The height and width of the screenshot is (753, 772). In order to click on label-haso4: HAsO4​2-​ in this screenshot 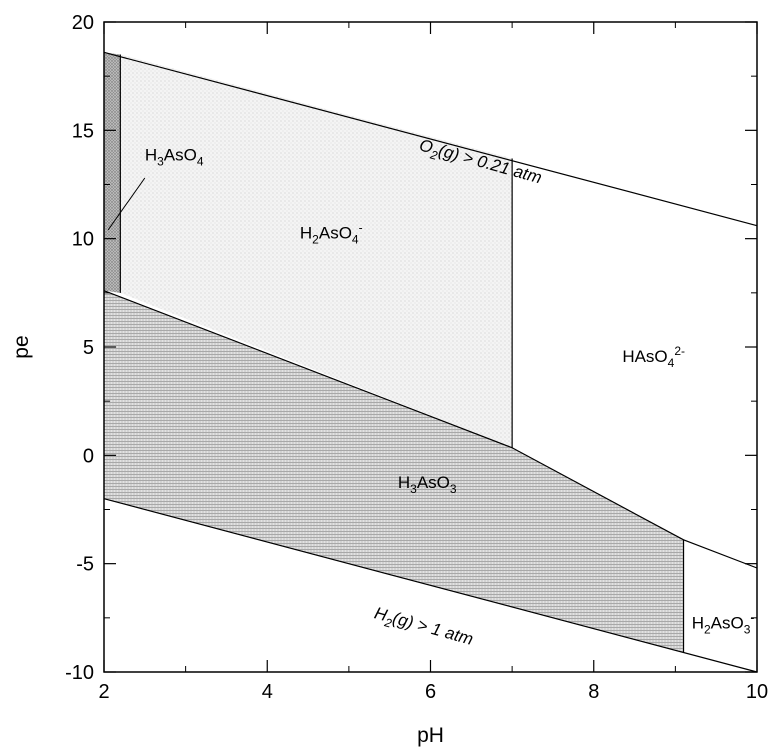, I will do `click(653, 357)`.